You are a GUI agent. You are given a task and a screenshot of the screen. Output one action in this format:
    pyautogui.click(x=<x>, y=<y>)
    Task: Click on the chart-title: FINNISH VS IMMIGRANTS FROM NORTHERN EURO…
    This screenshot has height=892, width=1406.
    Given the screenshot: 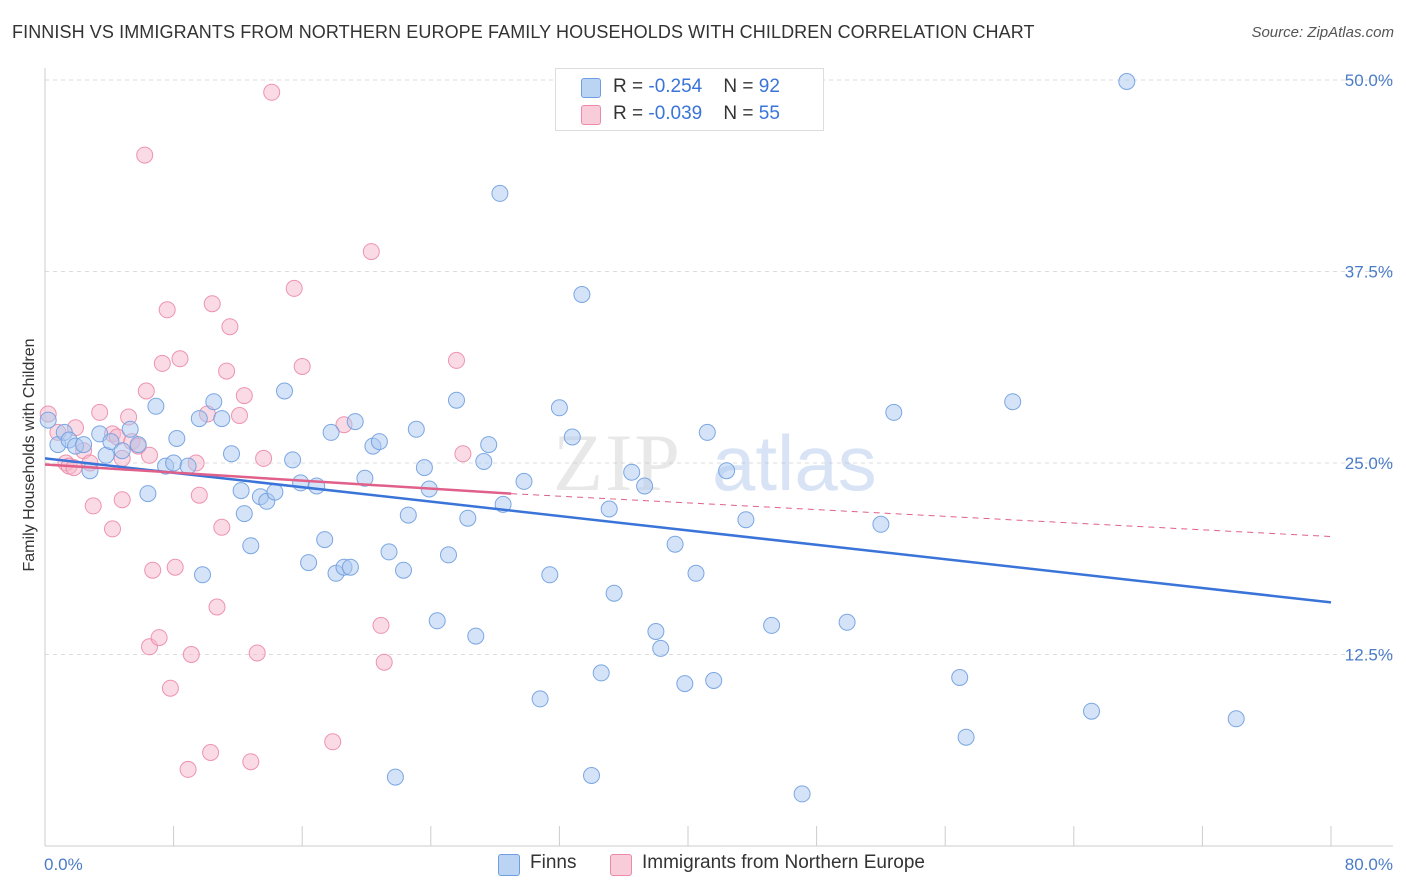 What is the action you would take?
    pyautogui.click(x=523, y=32)
    